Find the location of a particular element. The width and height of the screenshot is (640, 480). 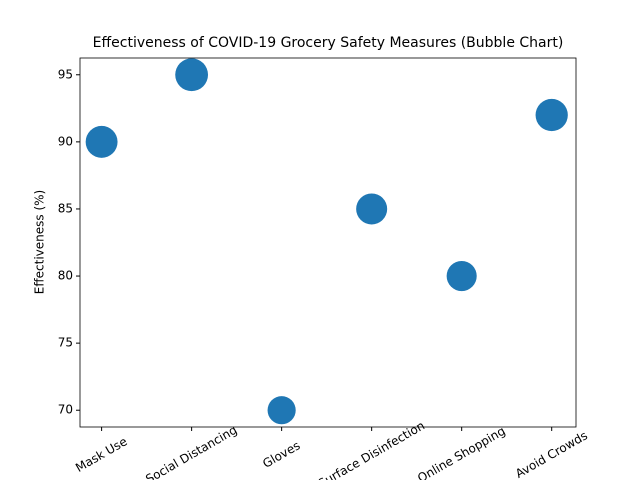

x-tick-label: Avoid Crowds is located at coordinates (551, 454).